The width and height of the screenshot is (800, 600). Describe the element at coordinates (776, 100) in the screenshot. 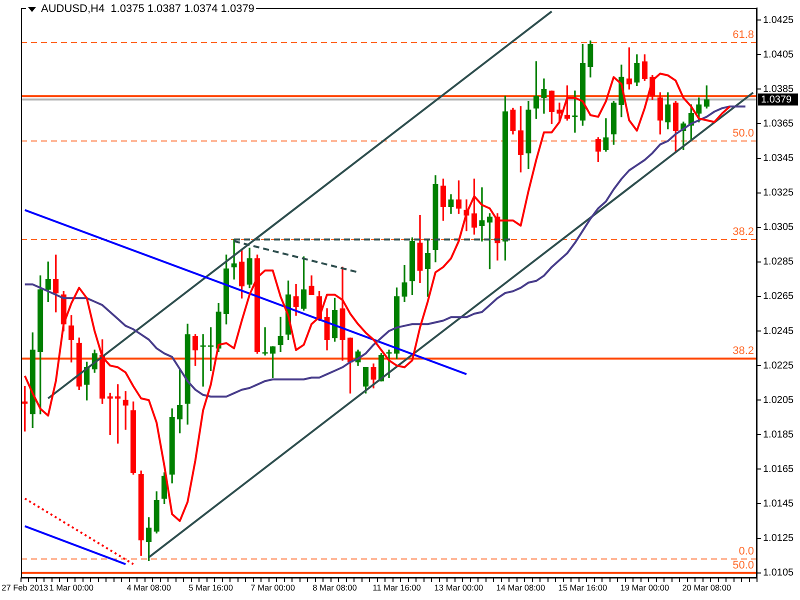

I see `ref-line-label: 1.0379` at that location.